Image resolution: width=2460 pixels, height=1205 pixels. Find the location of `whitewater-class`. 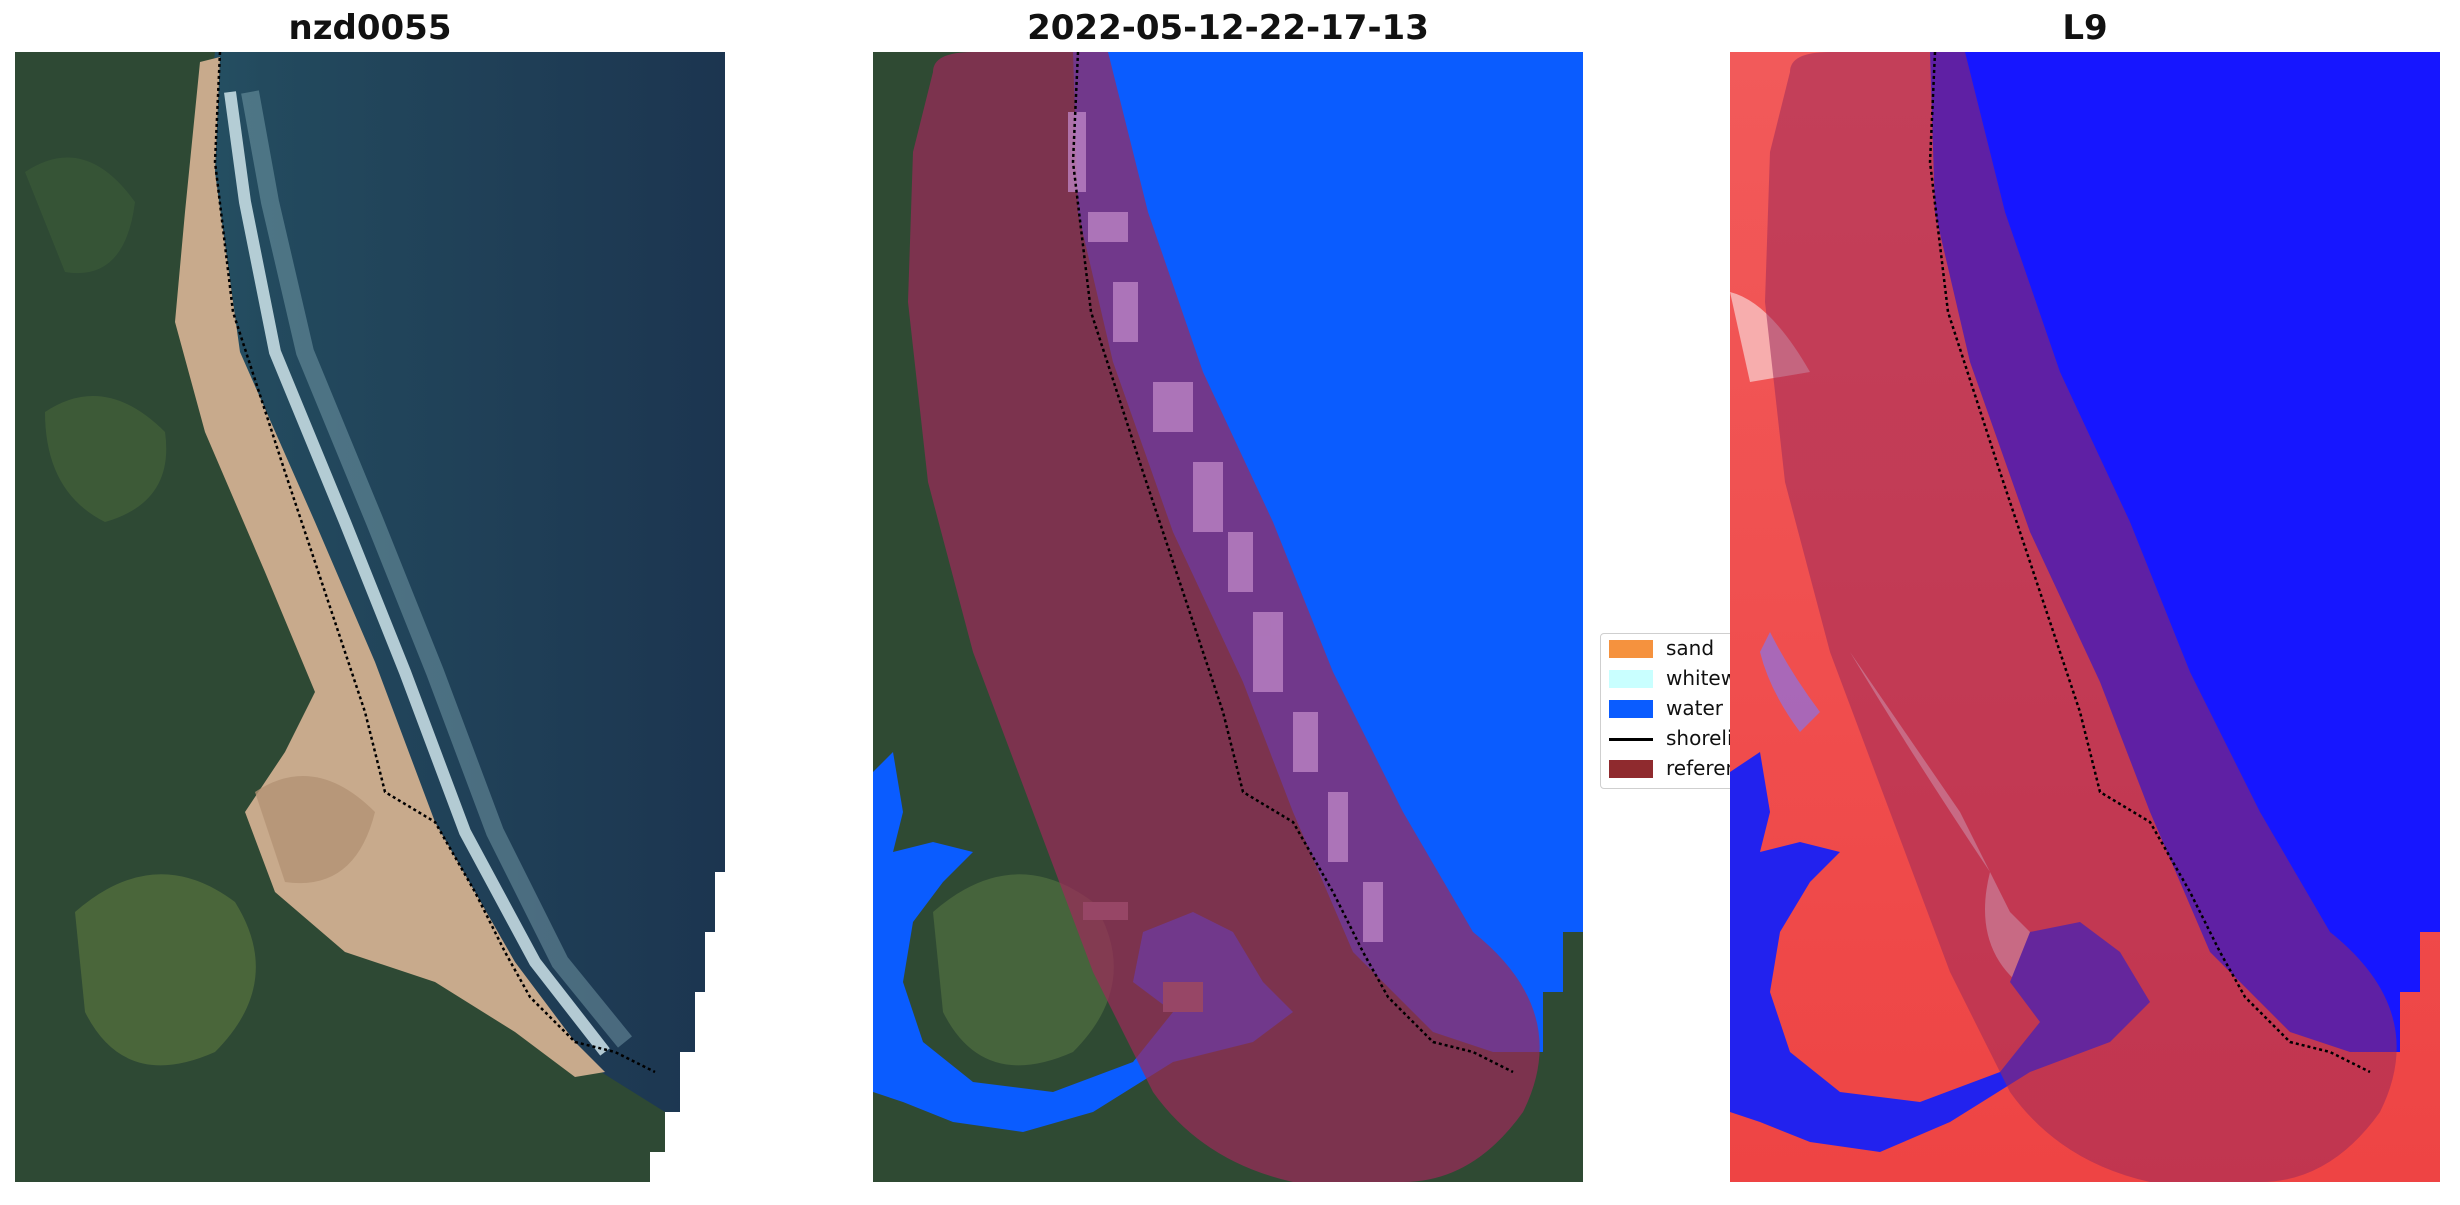

whitewater-class is located at coordinates (1225, 527).